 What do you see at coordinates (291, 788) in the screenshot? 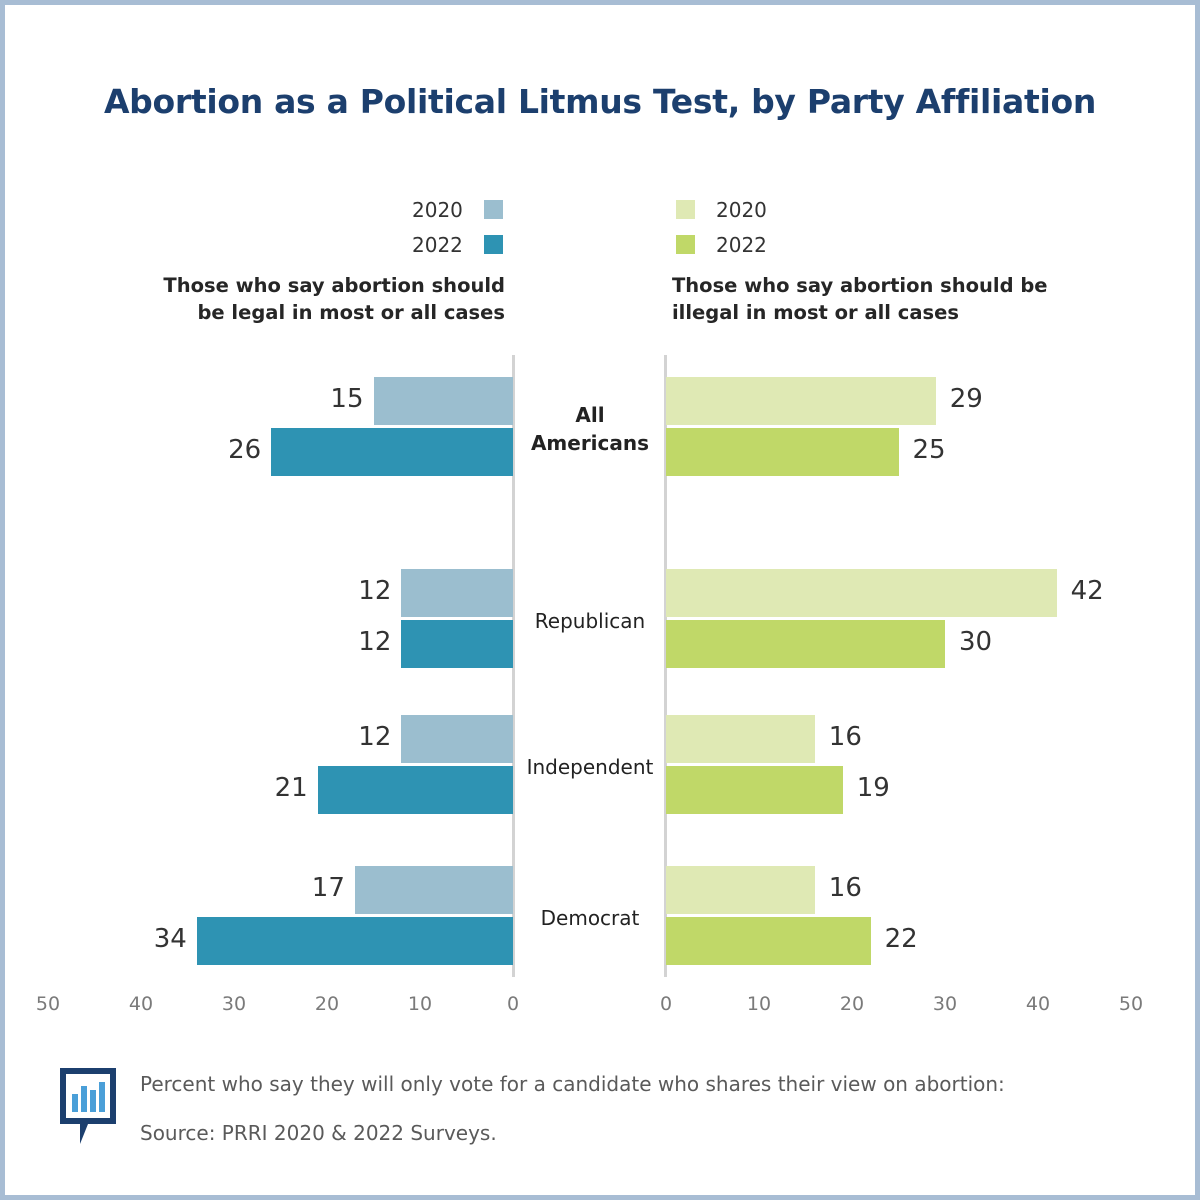
I see `value-label-left-2022-independent: 21` at bounding box center [291, 788].